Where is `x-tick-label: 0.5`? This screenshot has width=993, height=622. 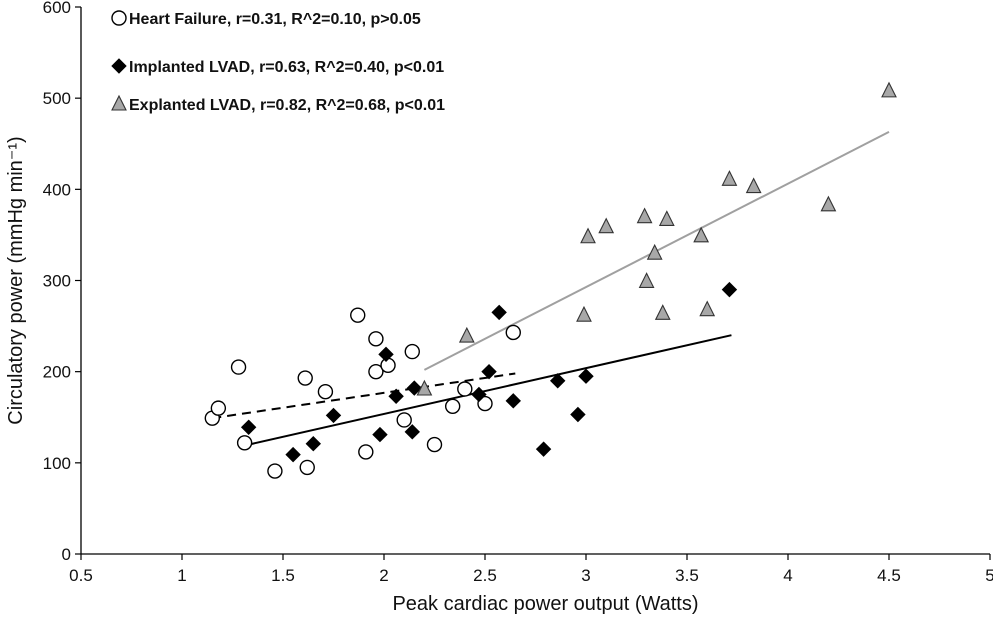
x-tick-label: 0.5 is located at coordinates (81, 575).